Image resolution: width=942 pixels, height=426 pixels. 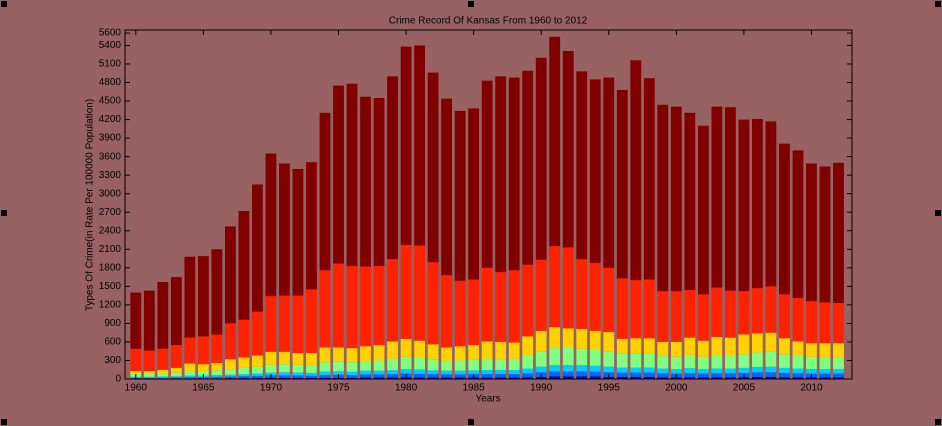 What do you see at coordinates (110, 212) in the screenshot?
I see `y-tick-label: 2700` at bounding box center [110, 212].